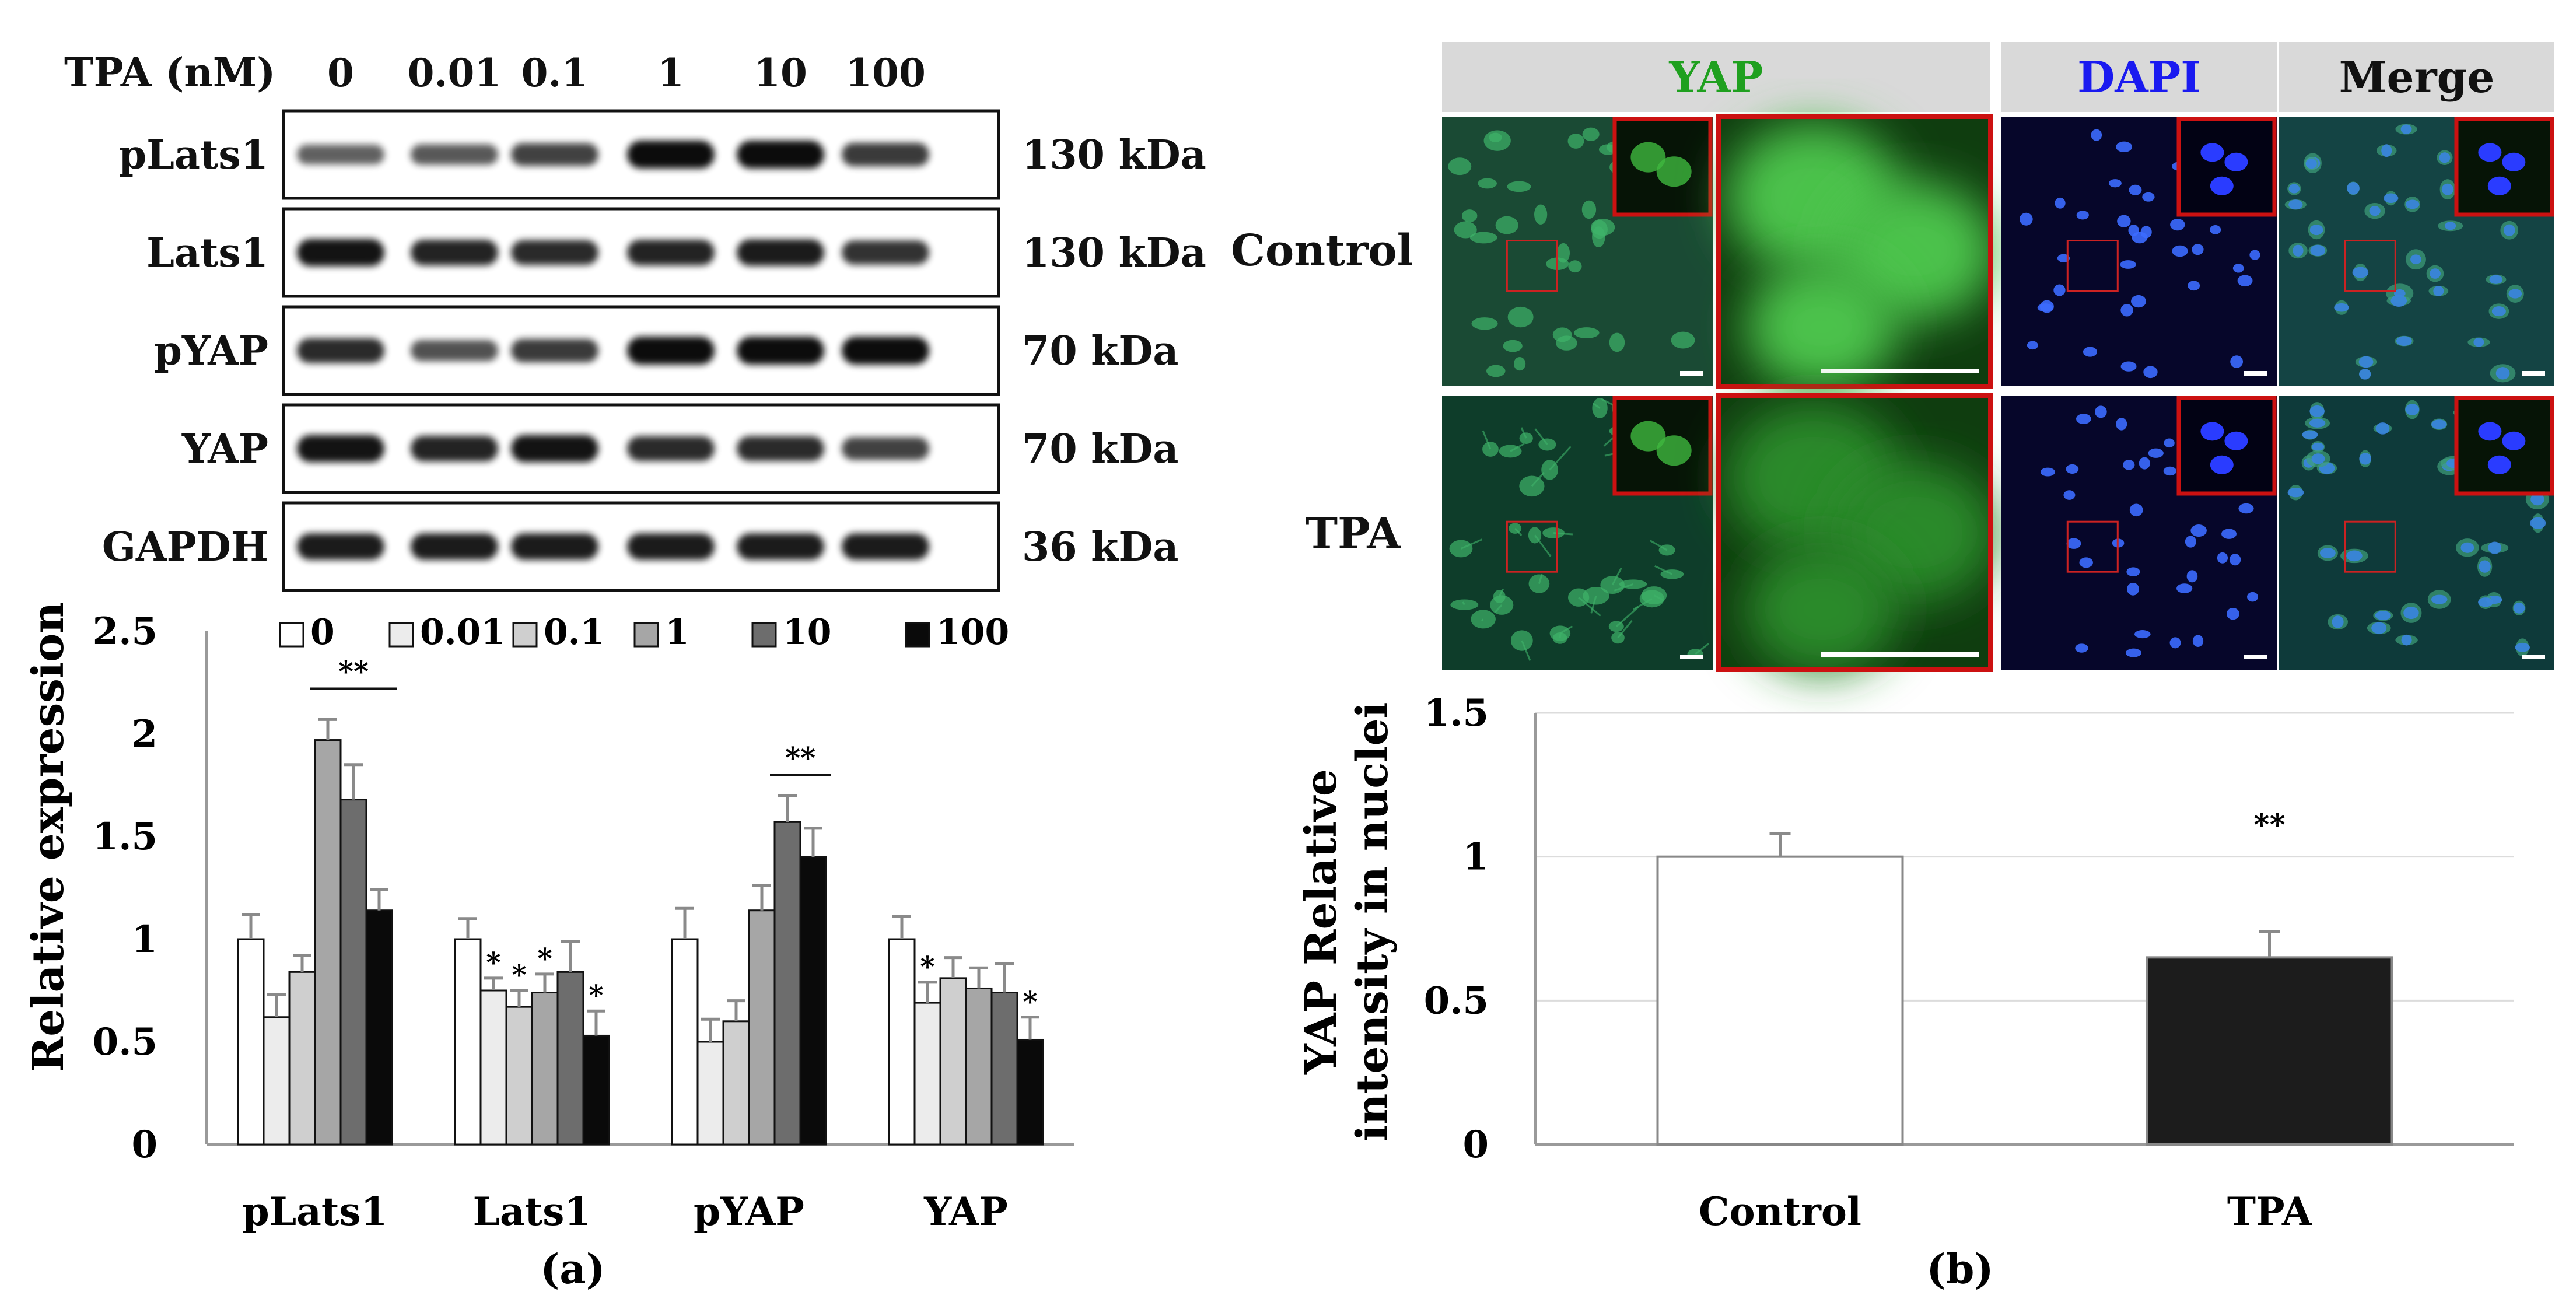 Image resolution: width=2576 pixels, height=1316 pixels. What do you see at coordinates (211, 351) in the screenshot?
I see `blot-protein-label: pYAP` at bounding box center [211, 351].